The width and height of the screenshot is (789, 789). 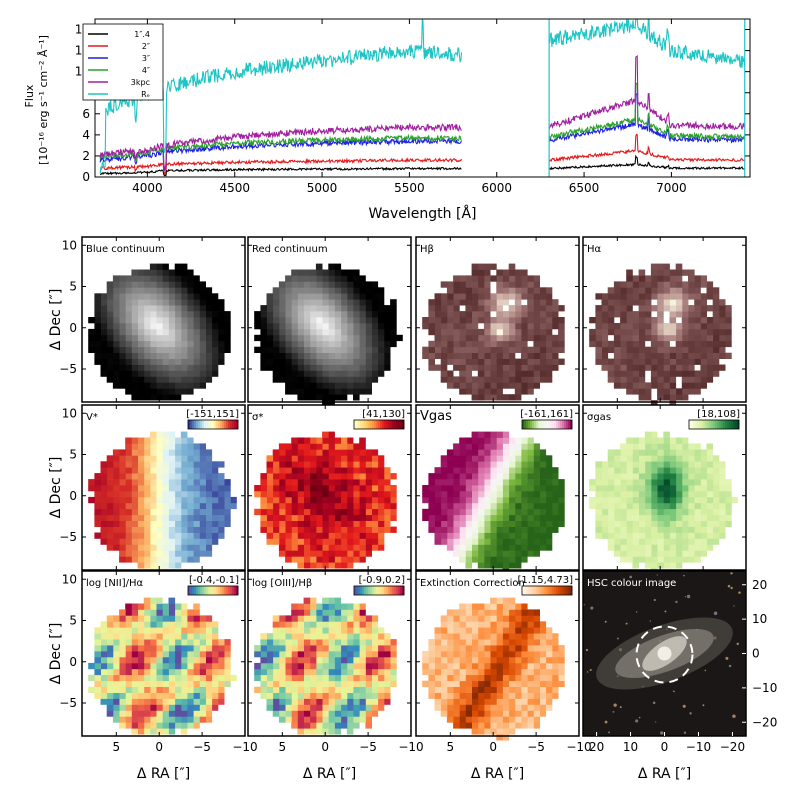 What do you see at coordinates (73, 455) in the screenshot?
I see `map-ytick-label-4-2: 5` at bounding box center [73, 455].